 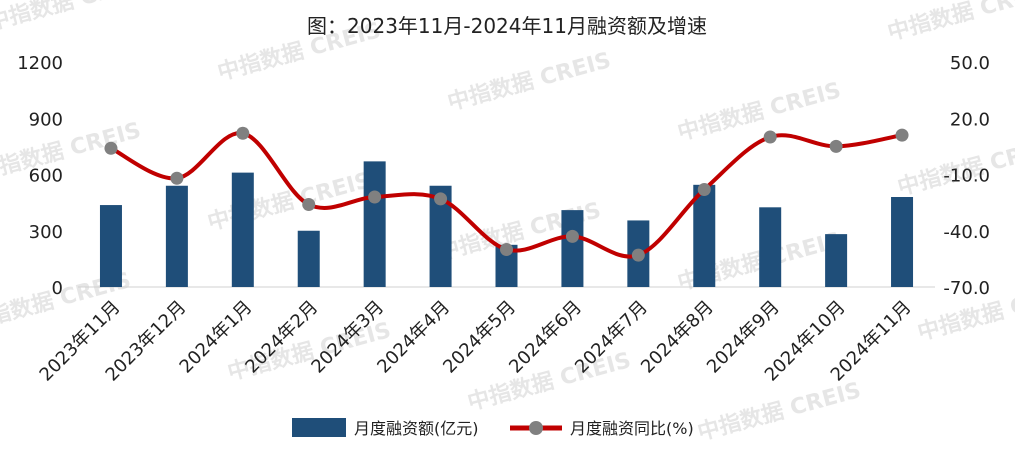 What do you see at coordinates (46, 232) in the screenshot?
I see `y-left-tick-label: 300` at bounding box center [46, 232].